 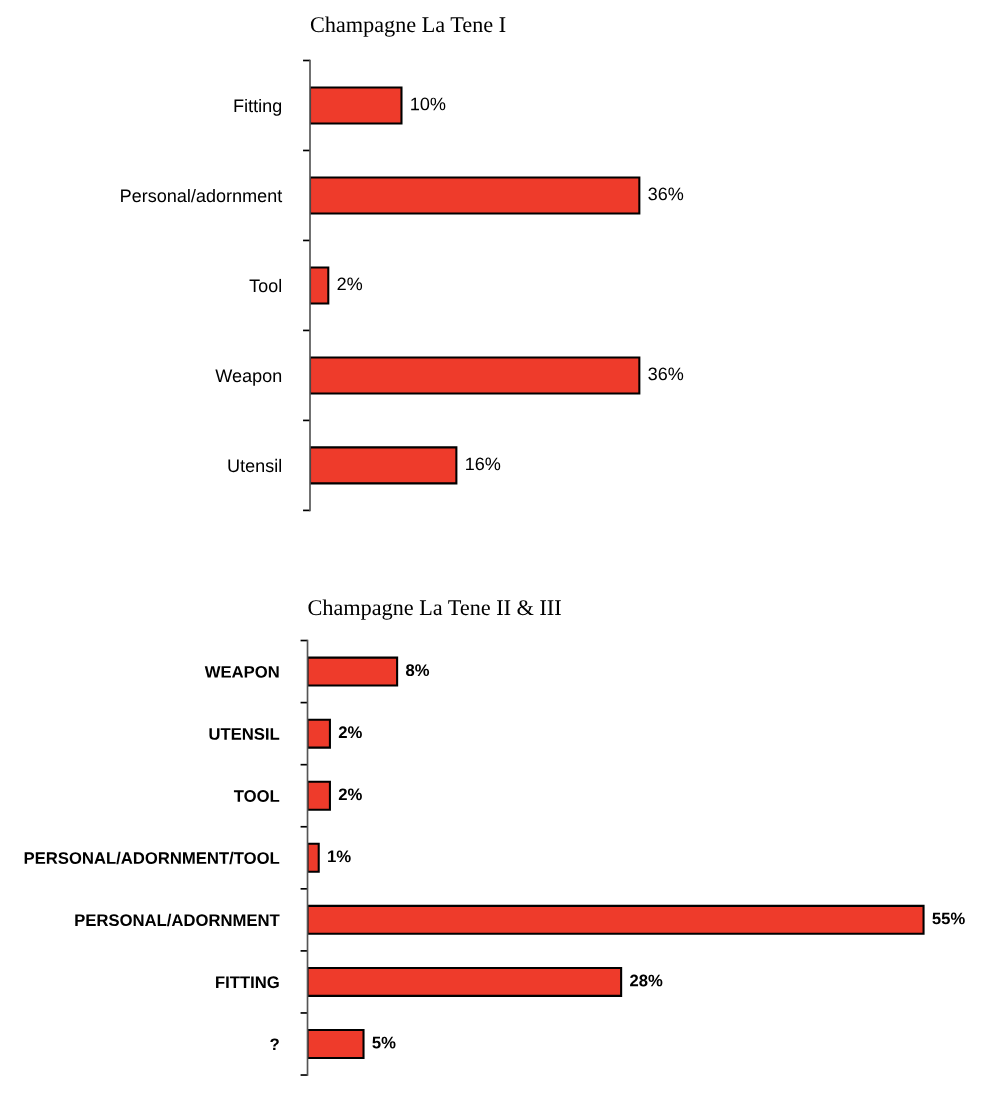 I want to click on data-label: 28%, so click(x=646, y=980).